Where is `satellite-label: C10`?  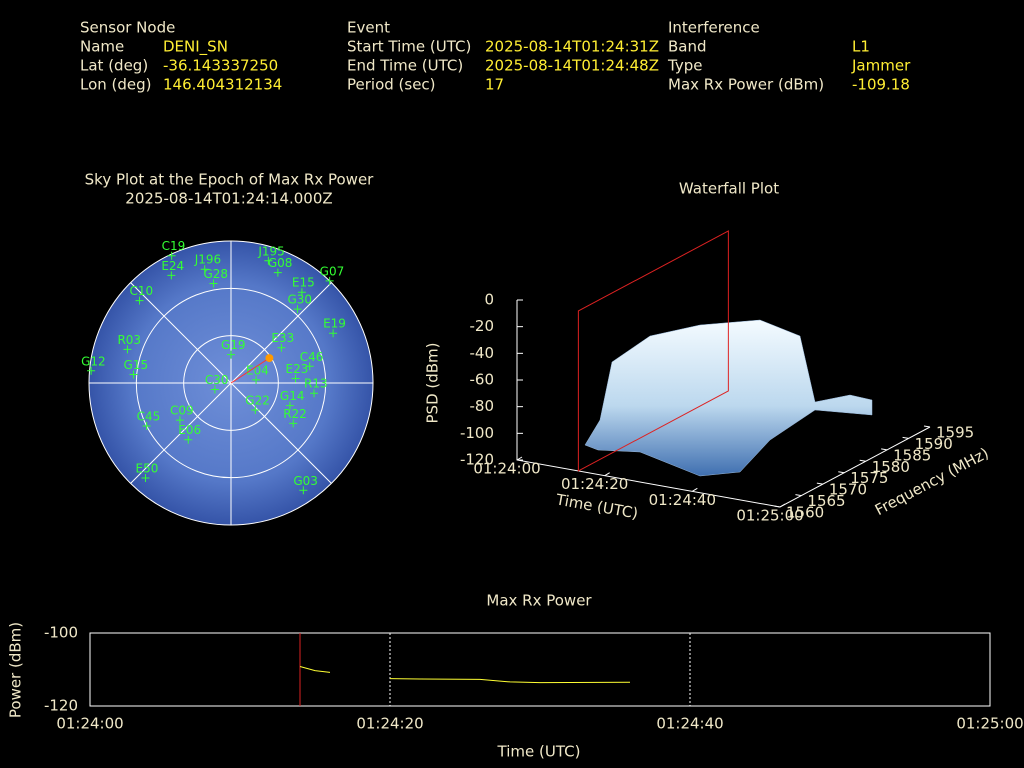
satellite-label: C10 is located at coordinates (142, 291).